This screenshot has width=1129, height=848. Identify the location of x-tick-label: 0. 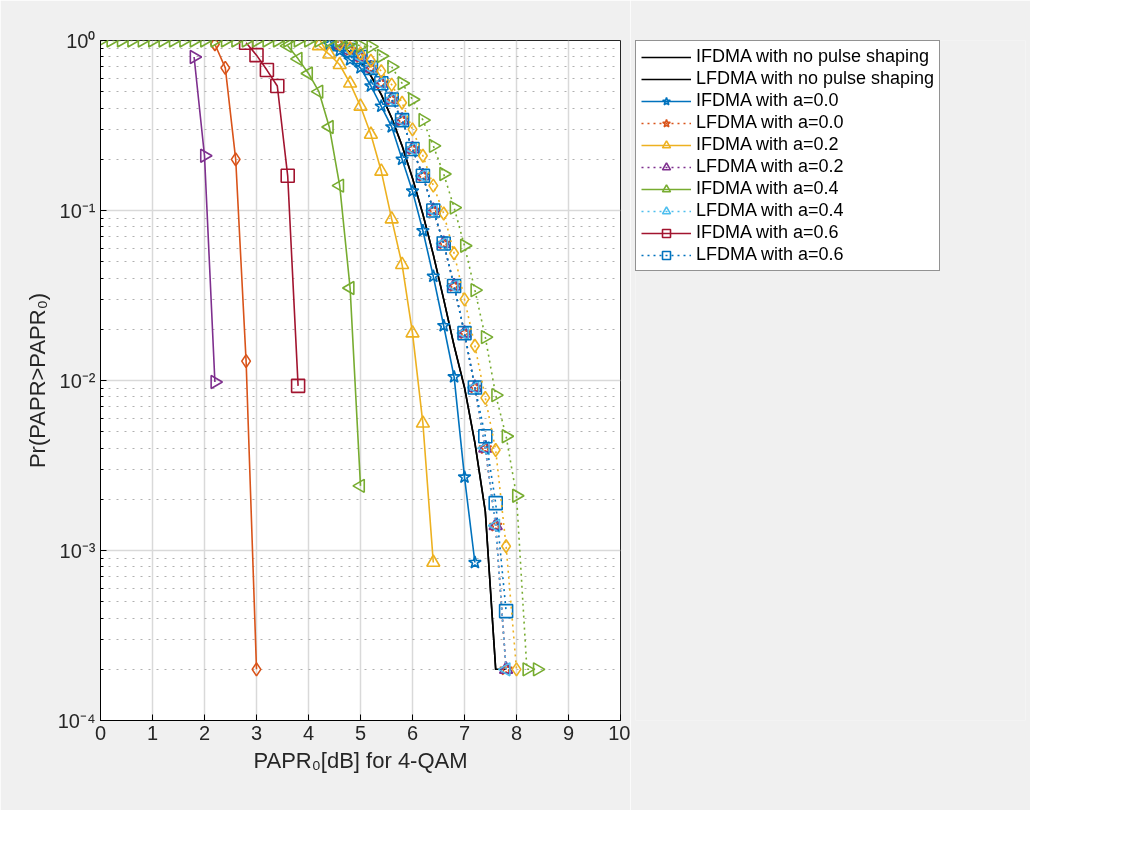
(100, 732).